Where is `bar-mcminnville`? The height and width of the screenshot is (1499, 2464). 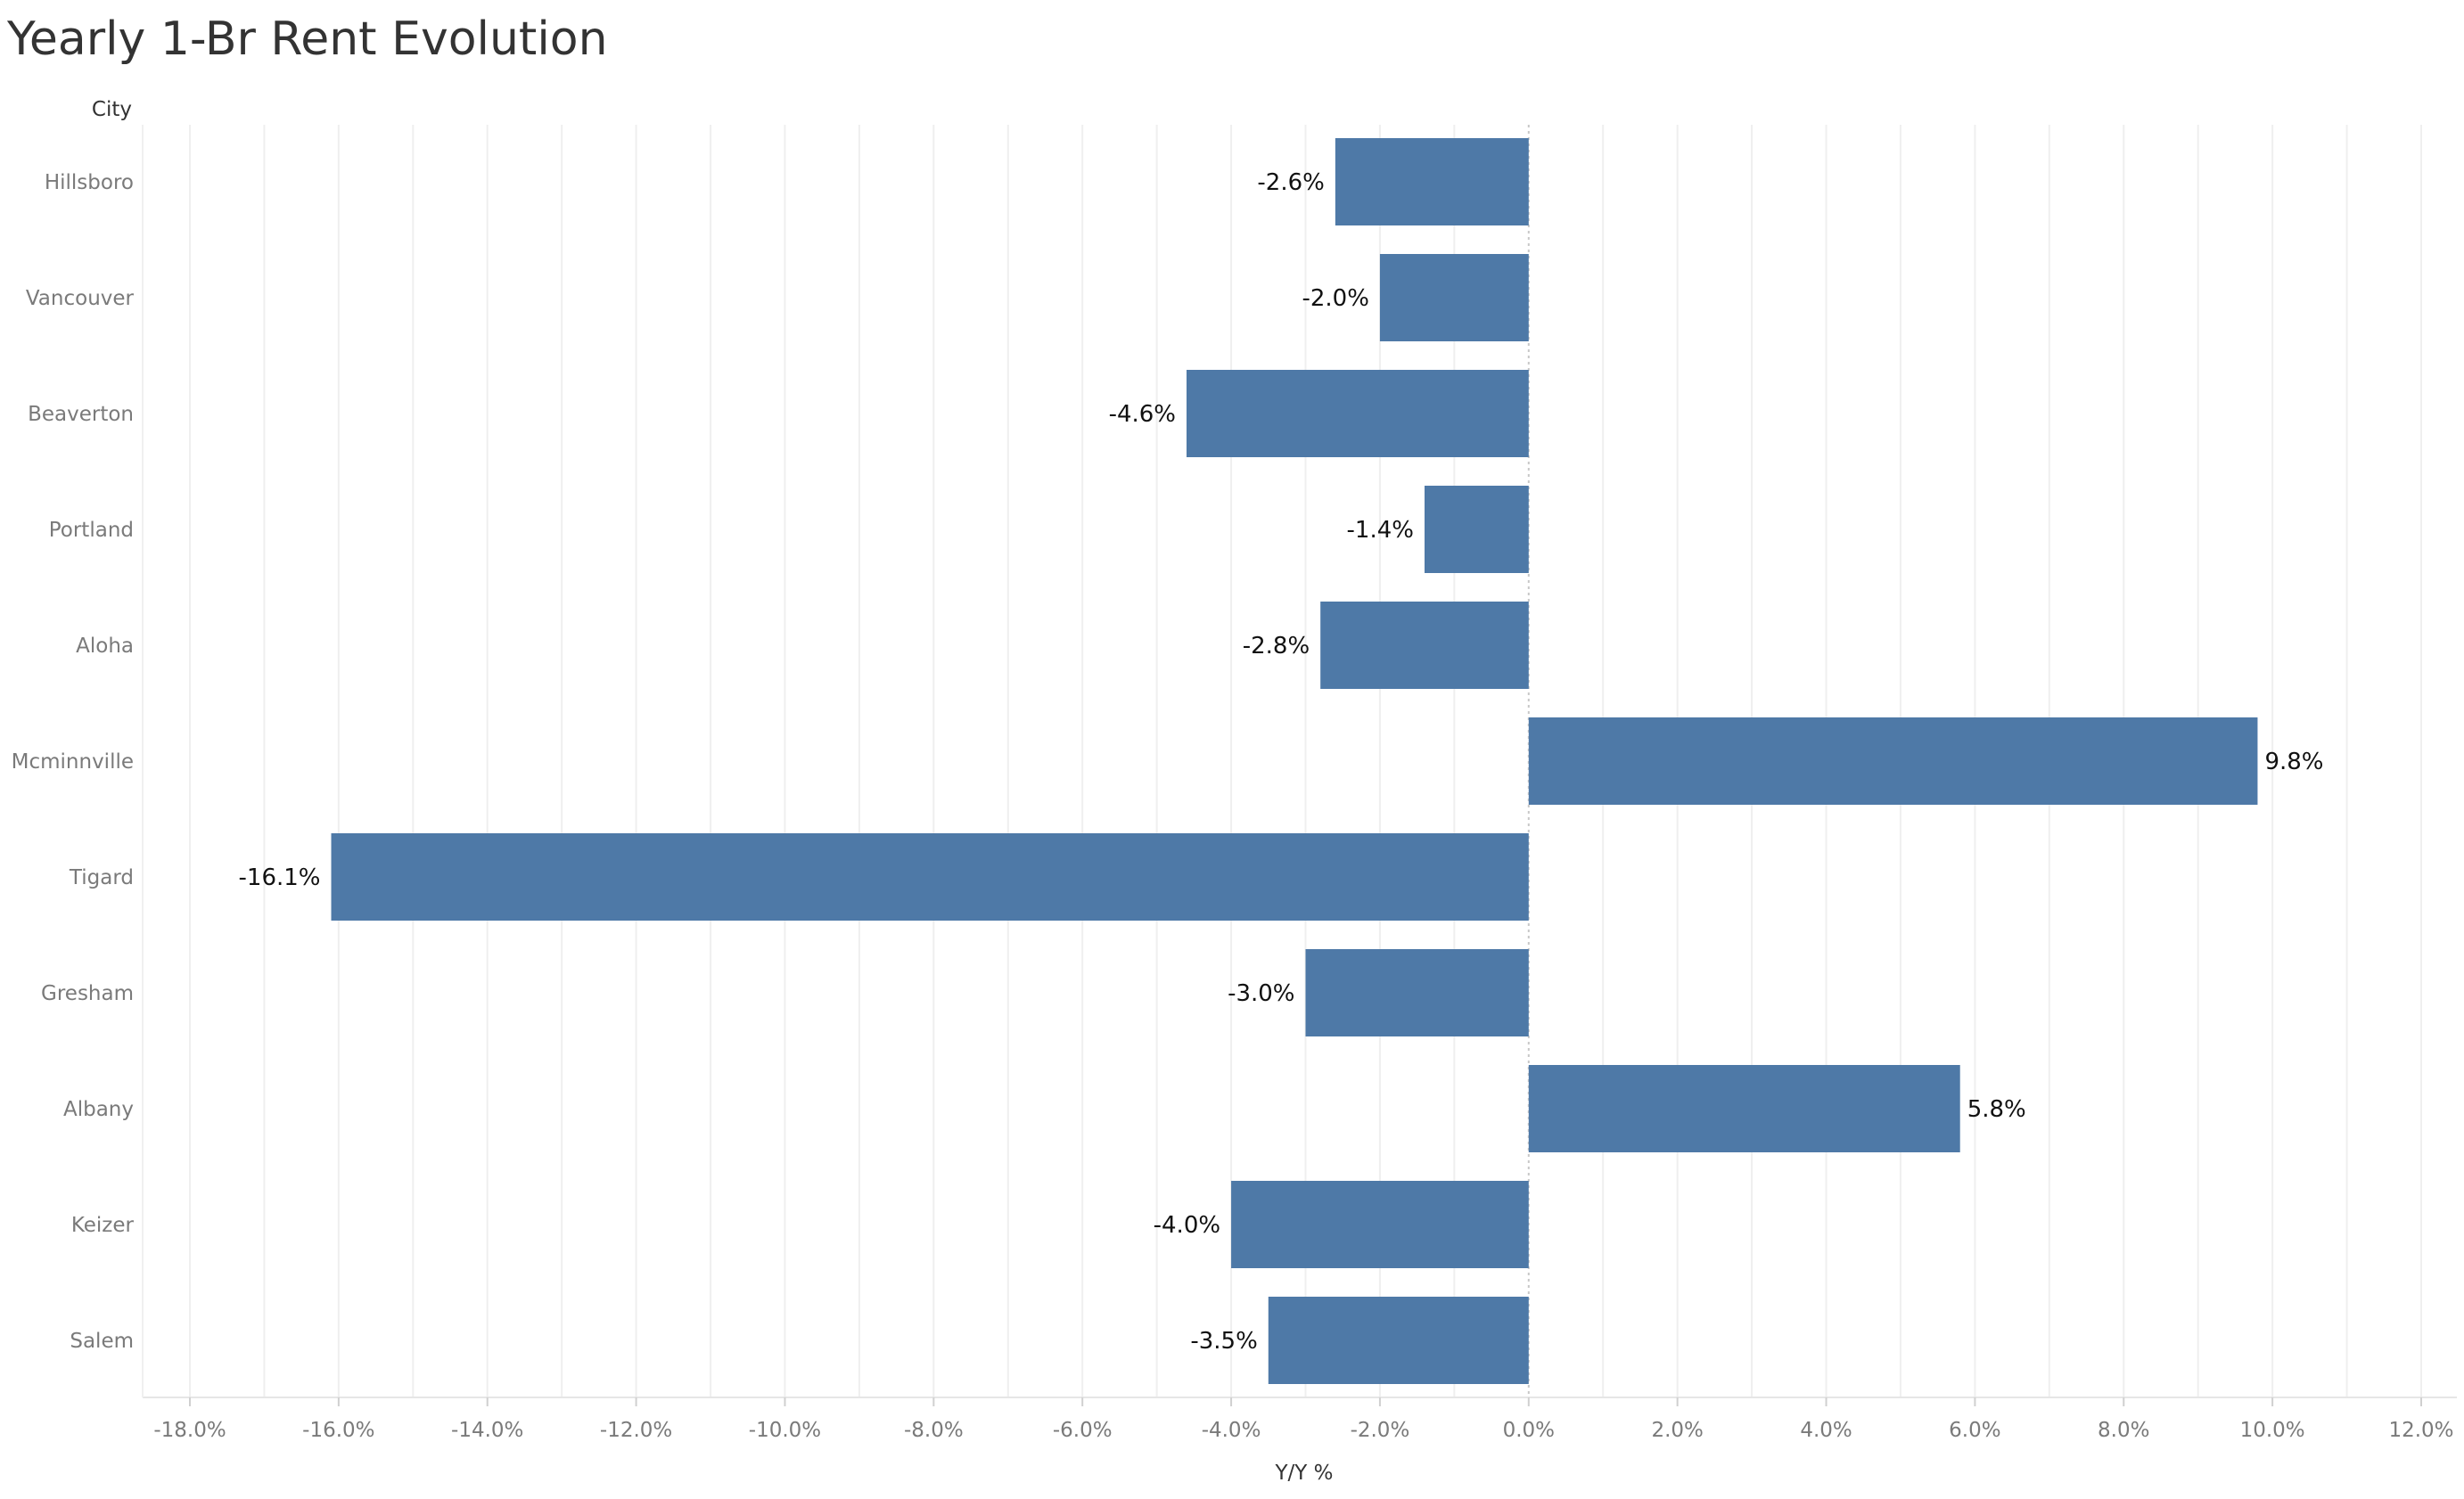 bar-mcminnville is located at coordinates (1893, 761).